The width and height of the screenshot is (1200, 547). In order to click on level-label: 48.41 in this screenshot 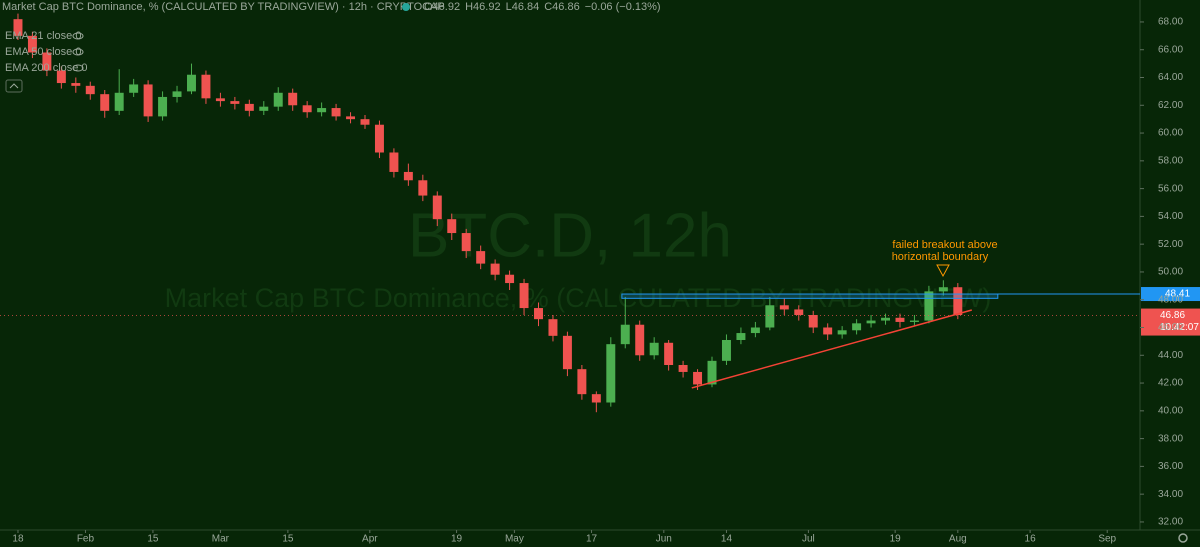, I will do `click(1177, 294)`.